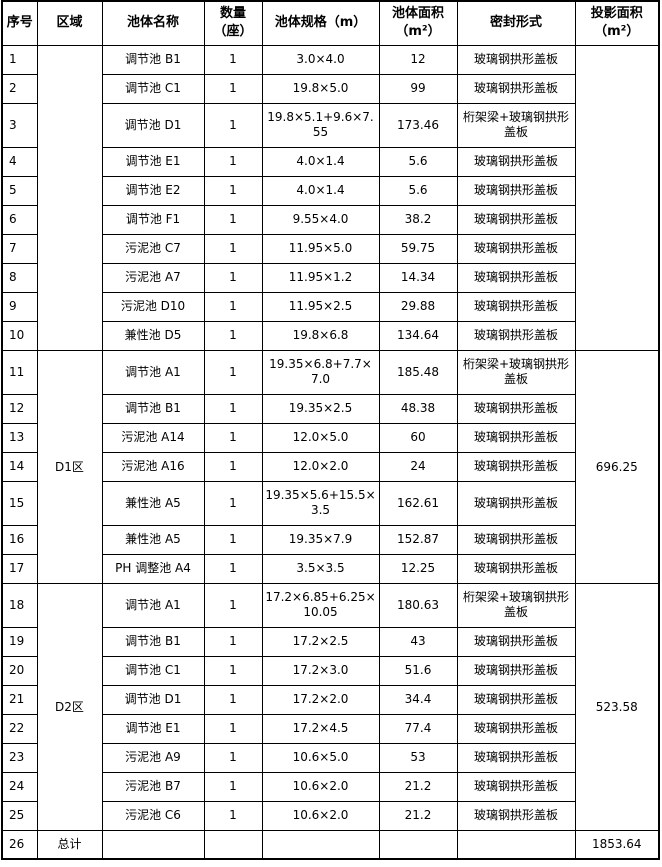  What do you see at coordinates (153, 568) in the screenshot?
I see `pool-name-cell: PH 调整池 A4` at bounding box center [153, 568].